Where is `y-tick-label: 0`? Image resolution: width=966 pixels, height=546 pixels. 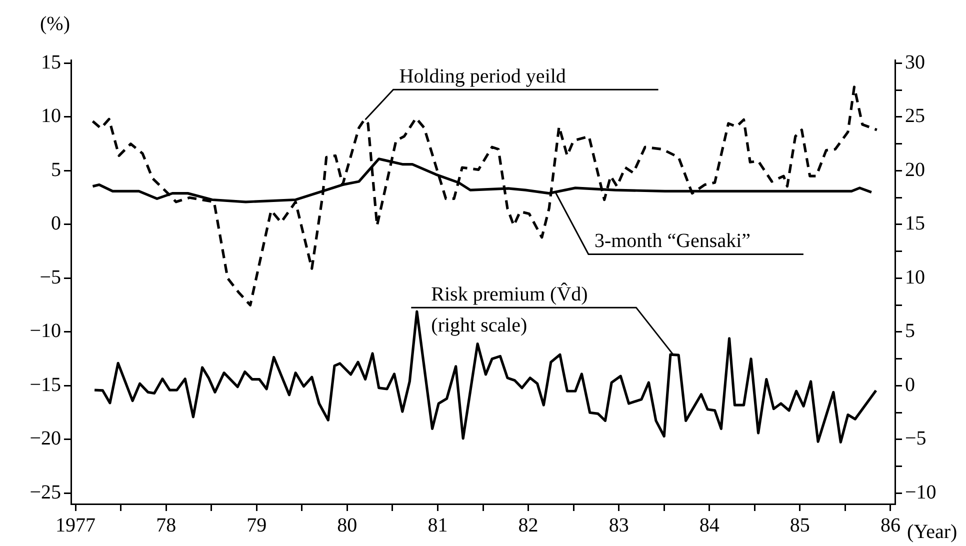 y-tick-label: 0 is located at coordinates (56, 223).